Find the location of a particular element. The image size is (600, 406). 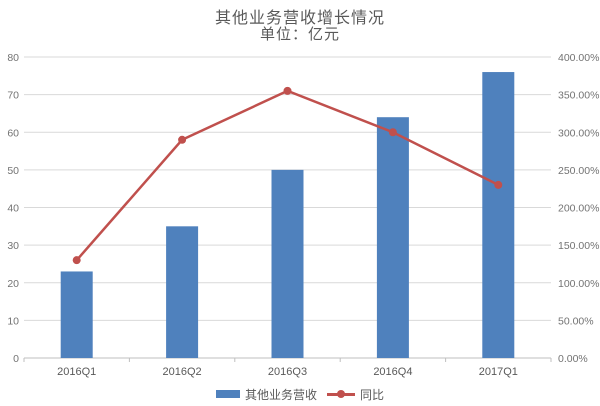

right-axis-tick-label: 350.00% is located at coordinates (578, 96).